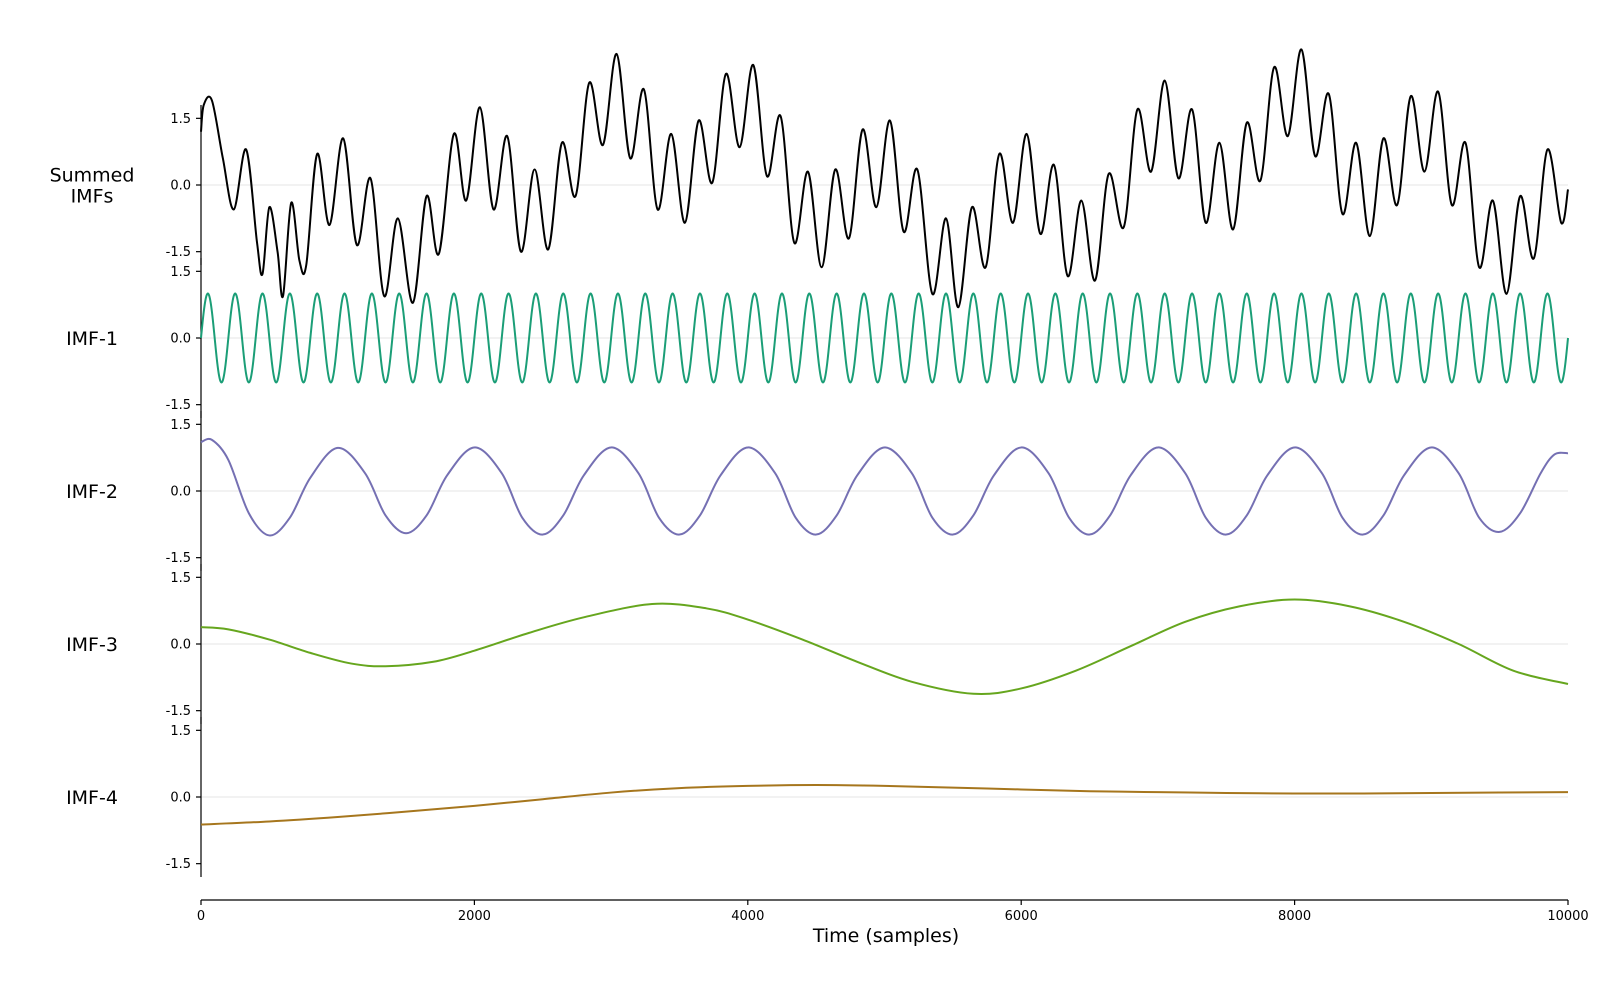 This screenshot has width=1600, height=1000. I want to click on panel-label: IMF-3, so click(92, 645).